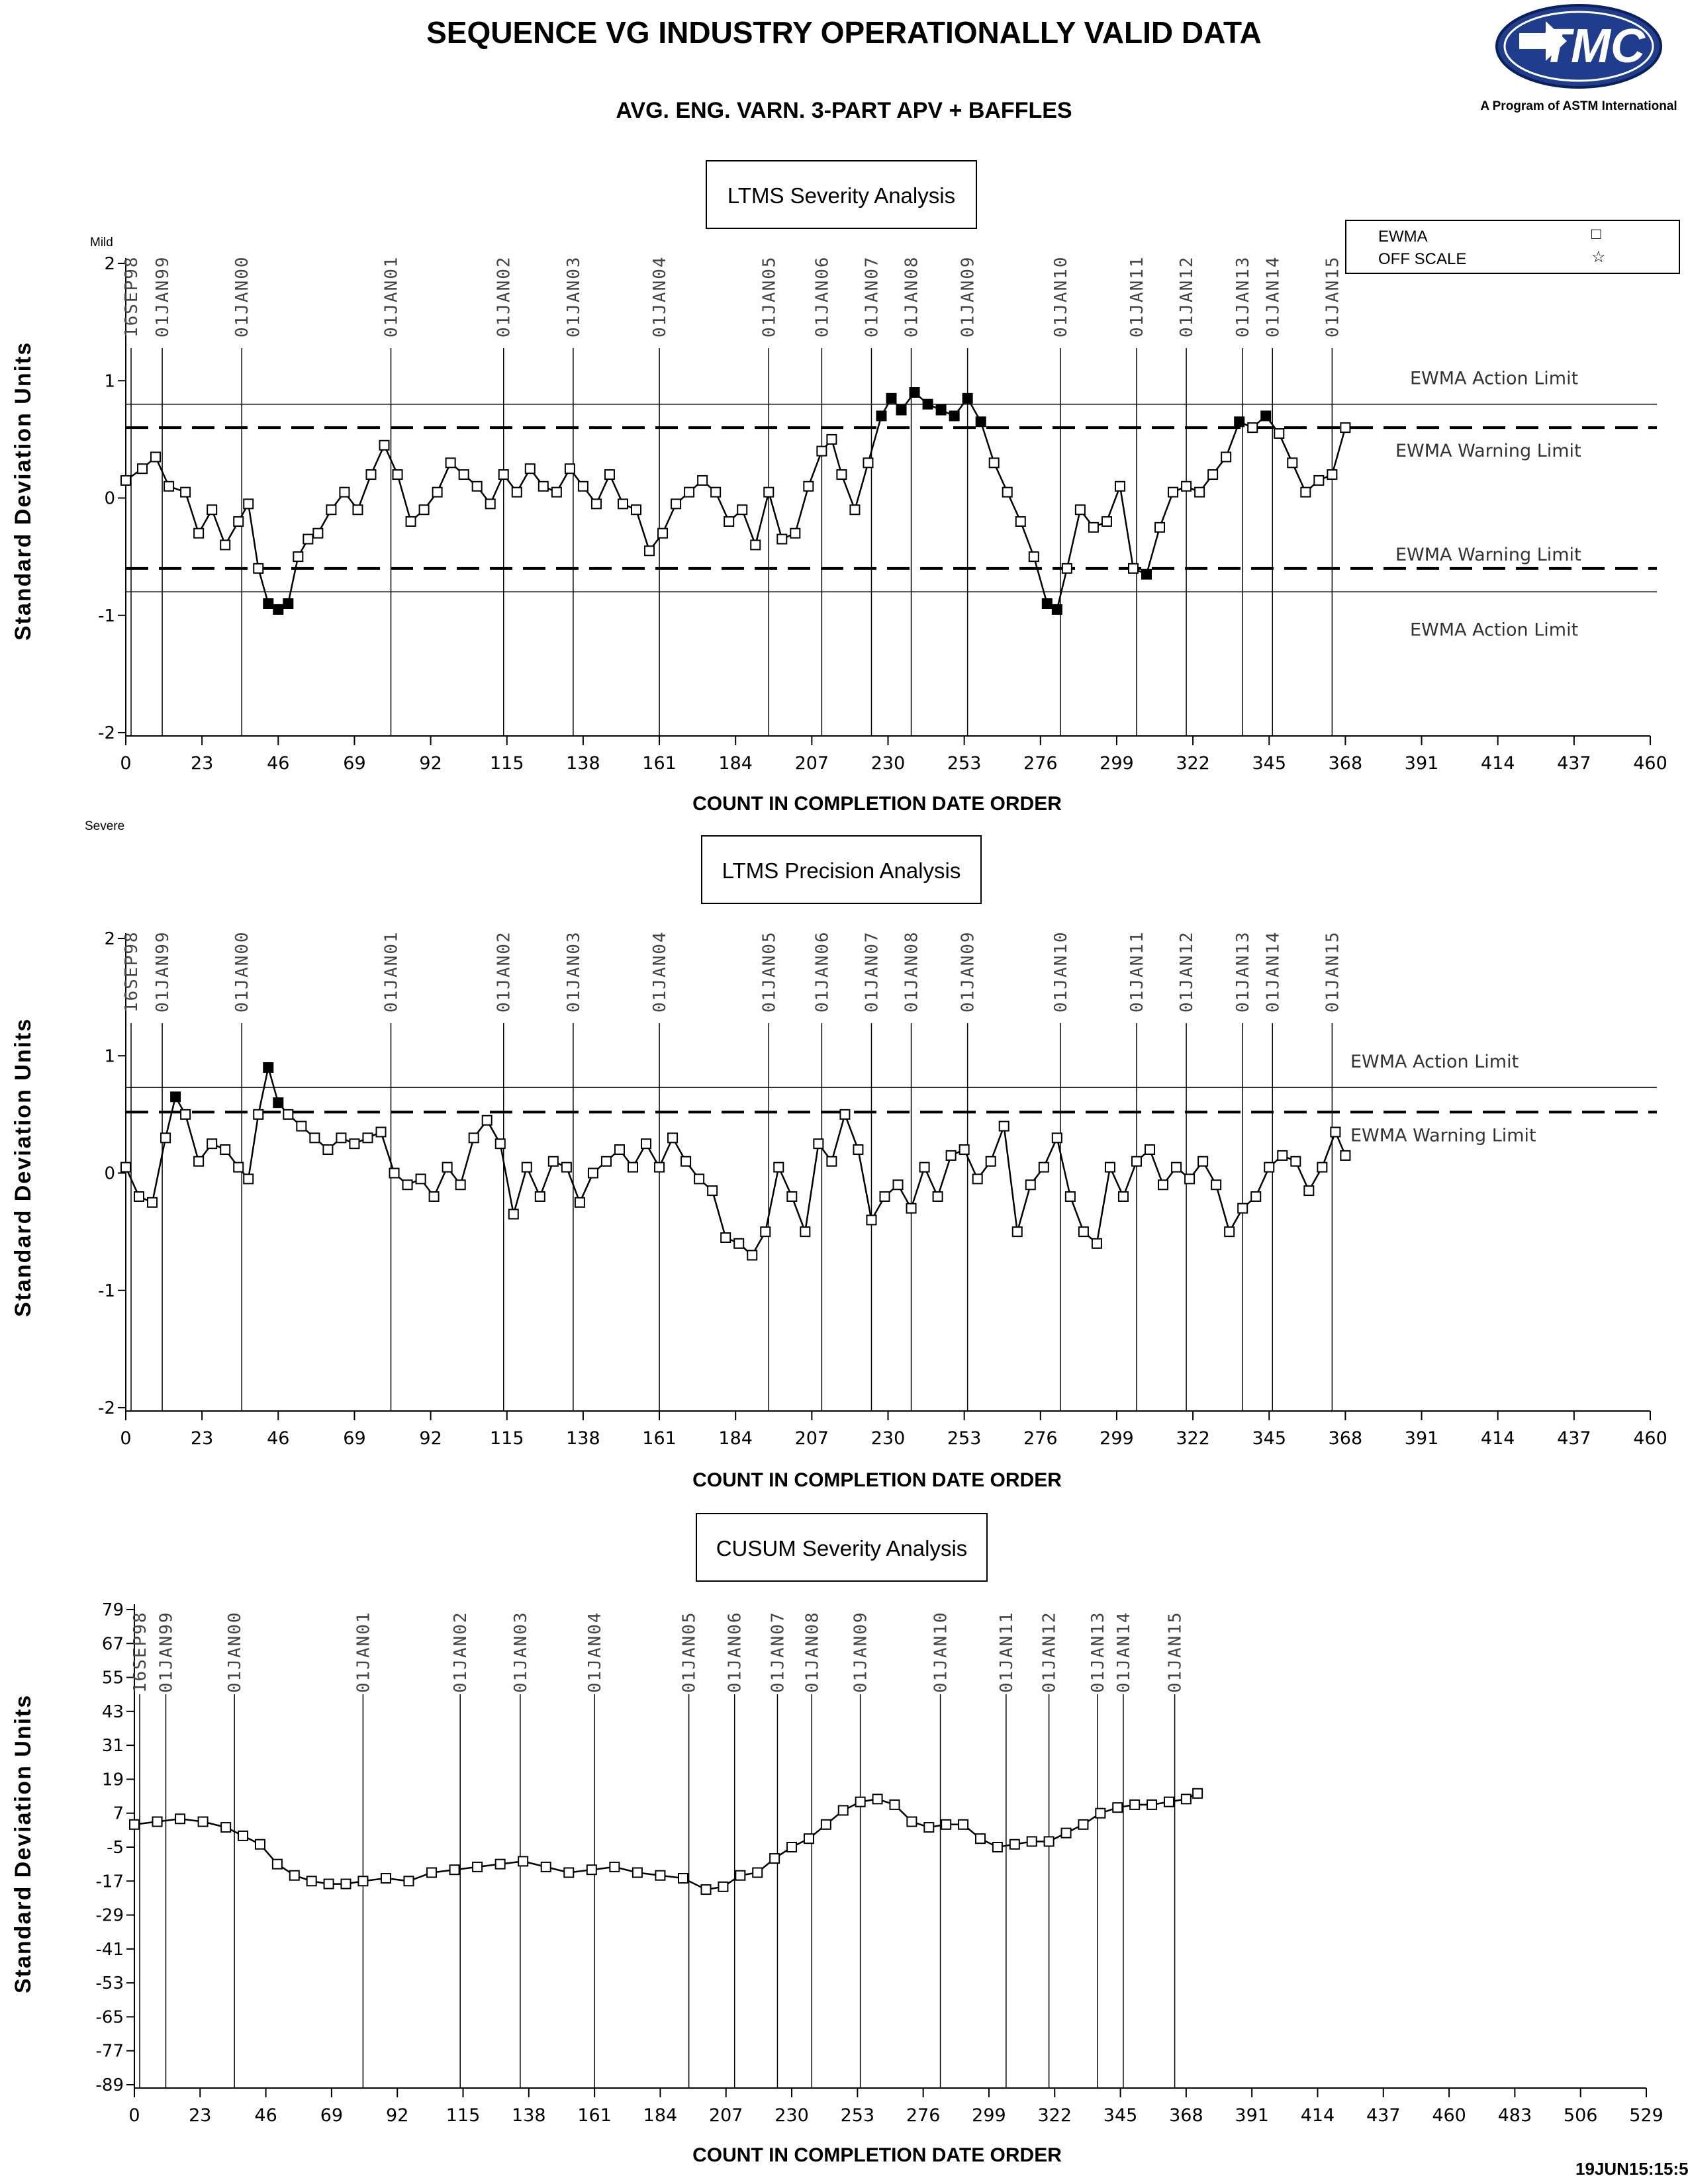 The width and height of the screenshot is (1688, 2184). Describe the element at coordinates (968, 972) in the screenshot. I see `date-marker-label: 01JAN09` at that location.